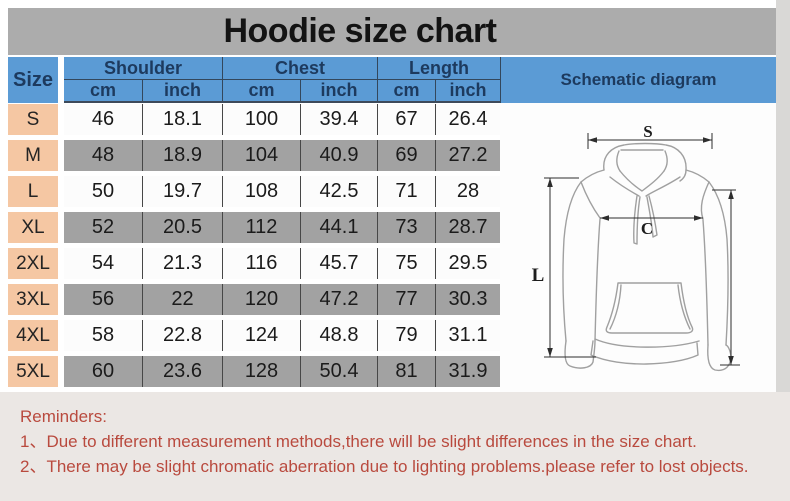 The image size is (790, 501). What do you see at coordinates (338, 155) in the screenshot?
I see `table-cell: 40.9` at bounding box center [338, 155].